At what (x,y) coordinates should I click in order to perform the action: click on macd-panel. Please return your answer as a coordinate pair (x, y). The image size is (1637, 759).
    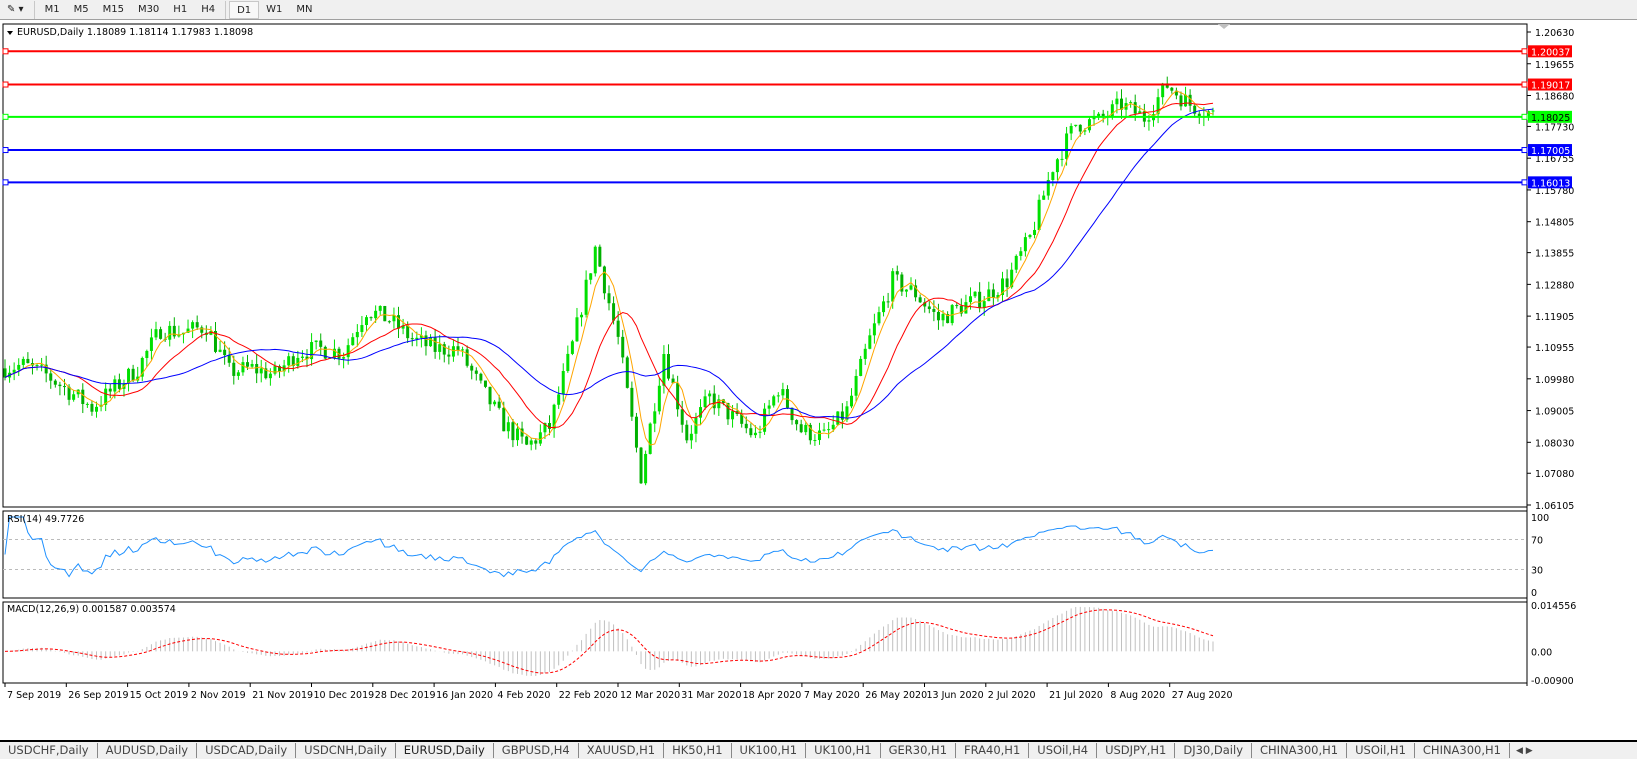
    Looking at the image, I should click on (765, 642).